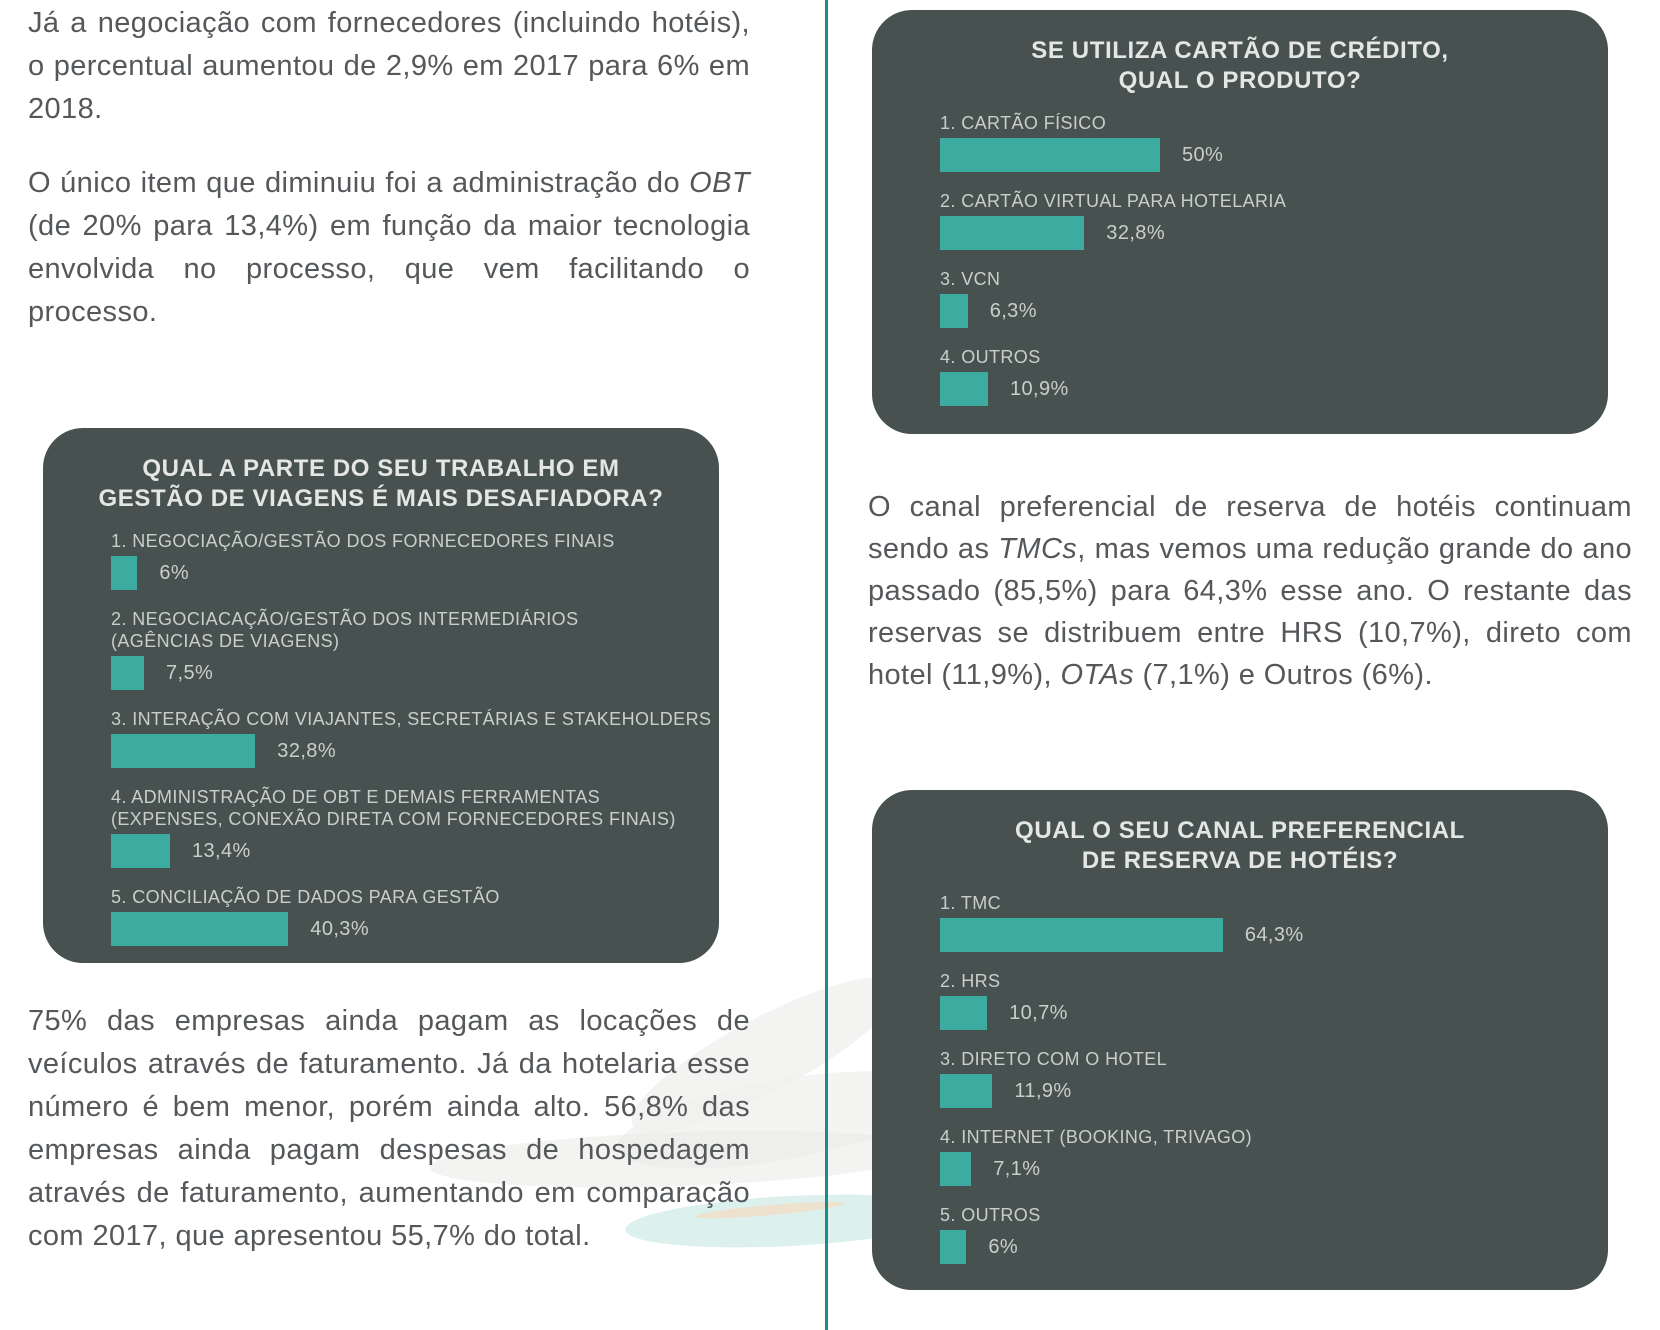 The width and height of the screenshot is (1660, 1330). What do you see at coordinates (970, 279) in the screenshot?
I see `chart-item-label: 3. VCN` at bounding box center [970, 279].